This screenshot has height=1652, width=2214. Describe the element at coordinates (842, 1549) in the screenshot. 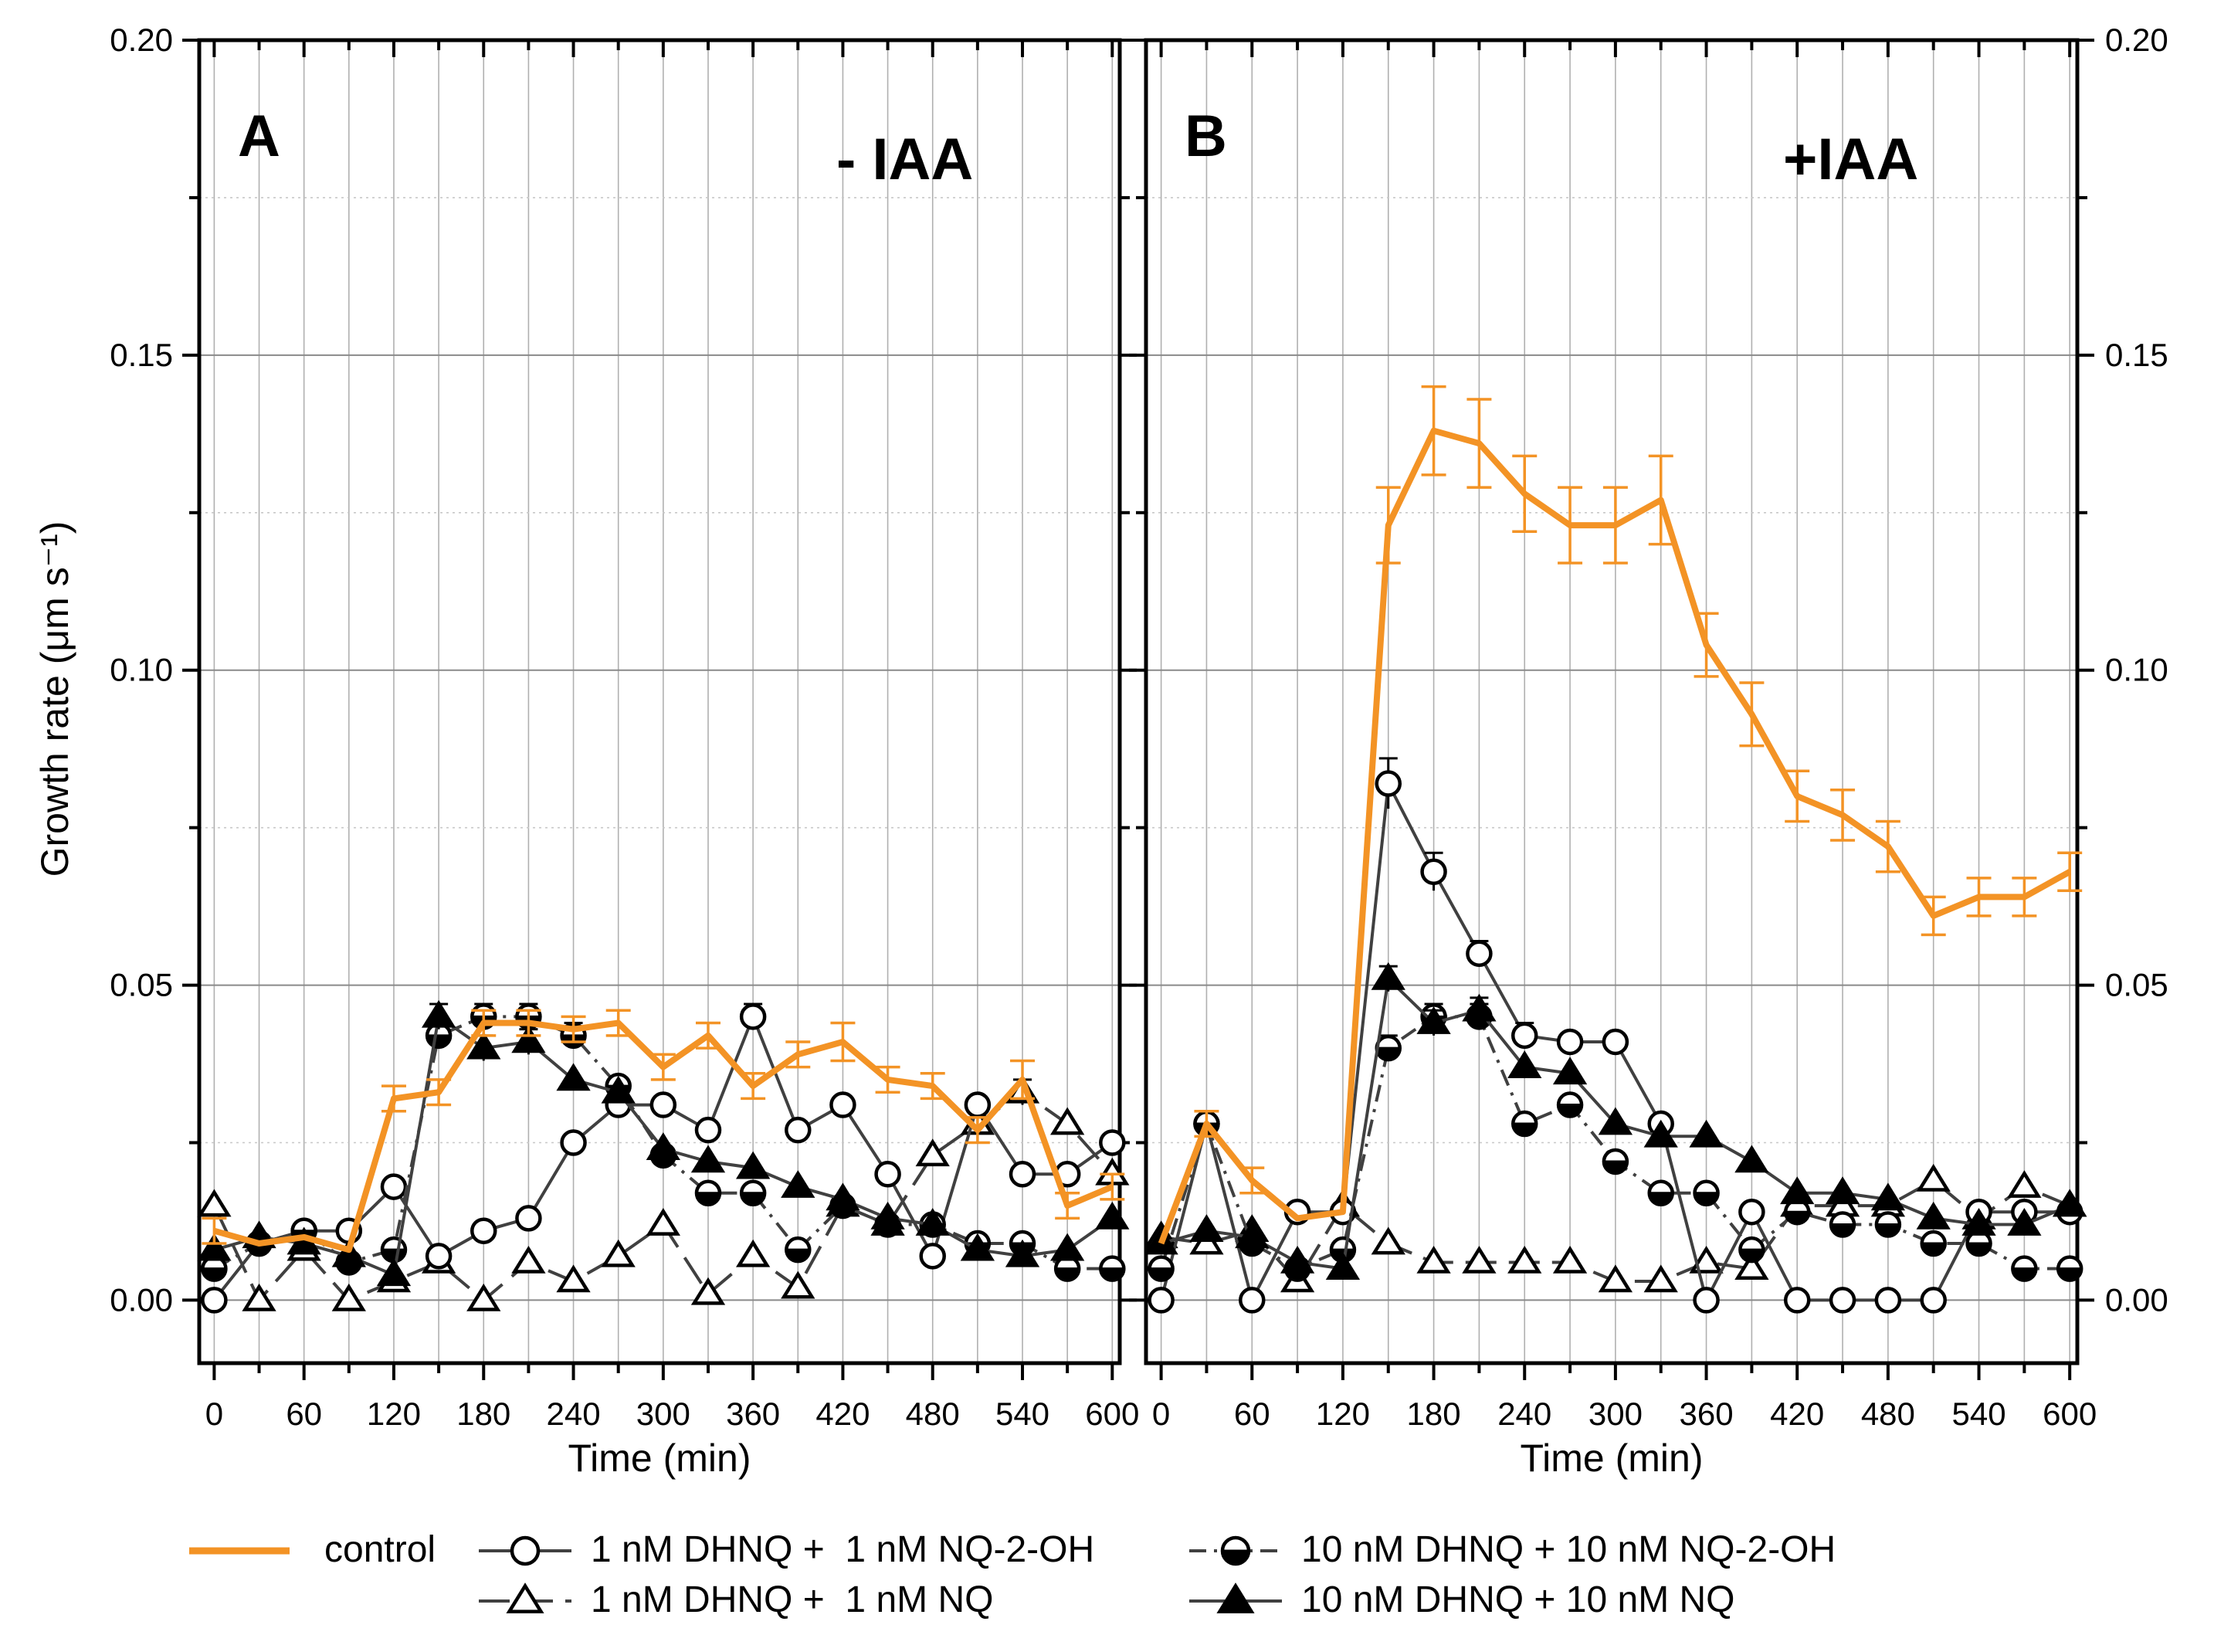

I see `legend-label: 1 nM DHNQ + 1 nM NQ-2-OH` at that location.